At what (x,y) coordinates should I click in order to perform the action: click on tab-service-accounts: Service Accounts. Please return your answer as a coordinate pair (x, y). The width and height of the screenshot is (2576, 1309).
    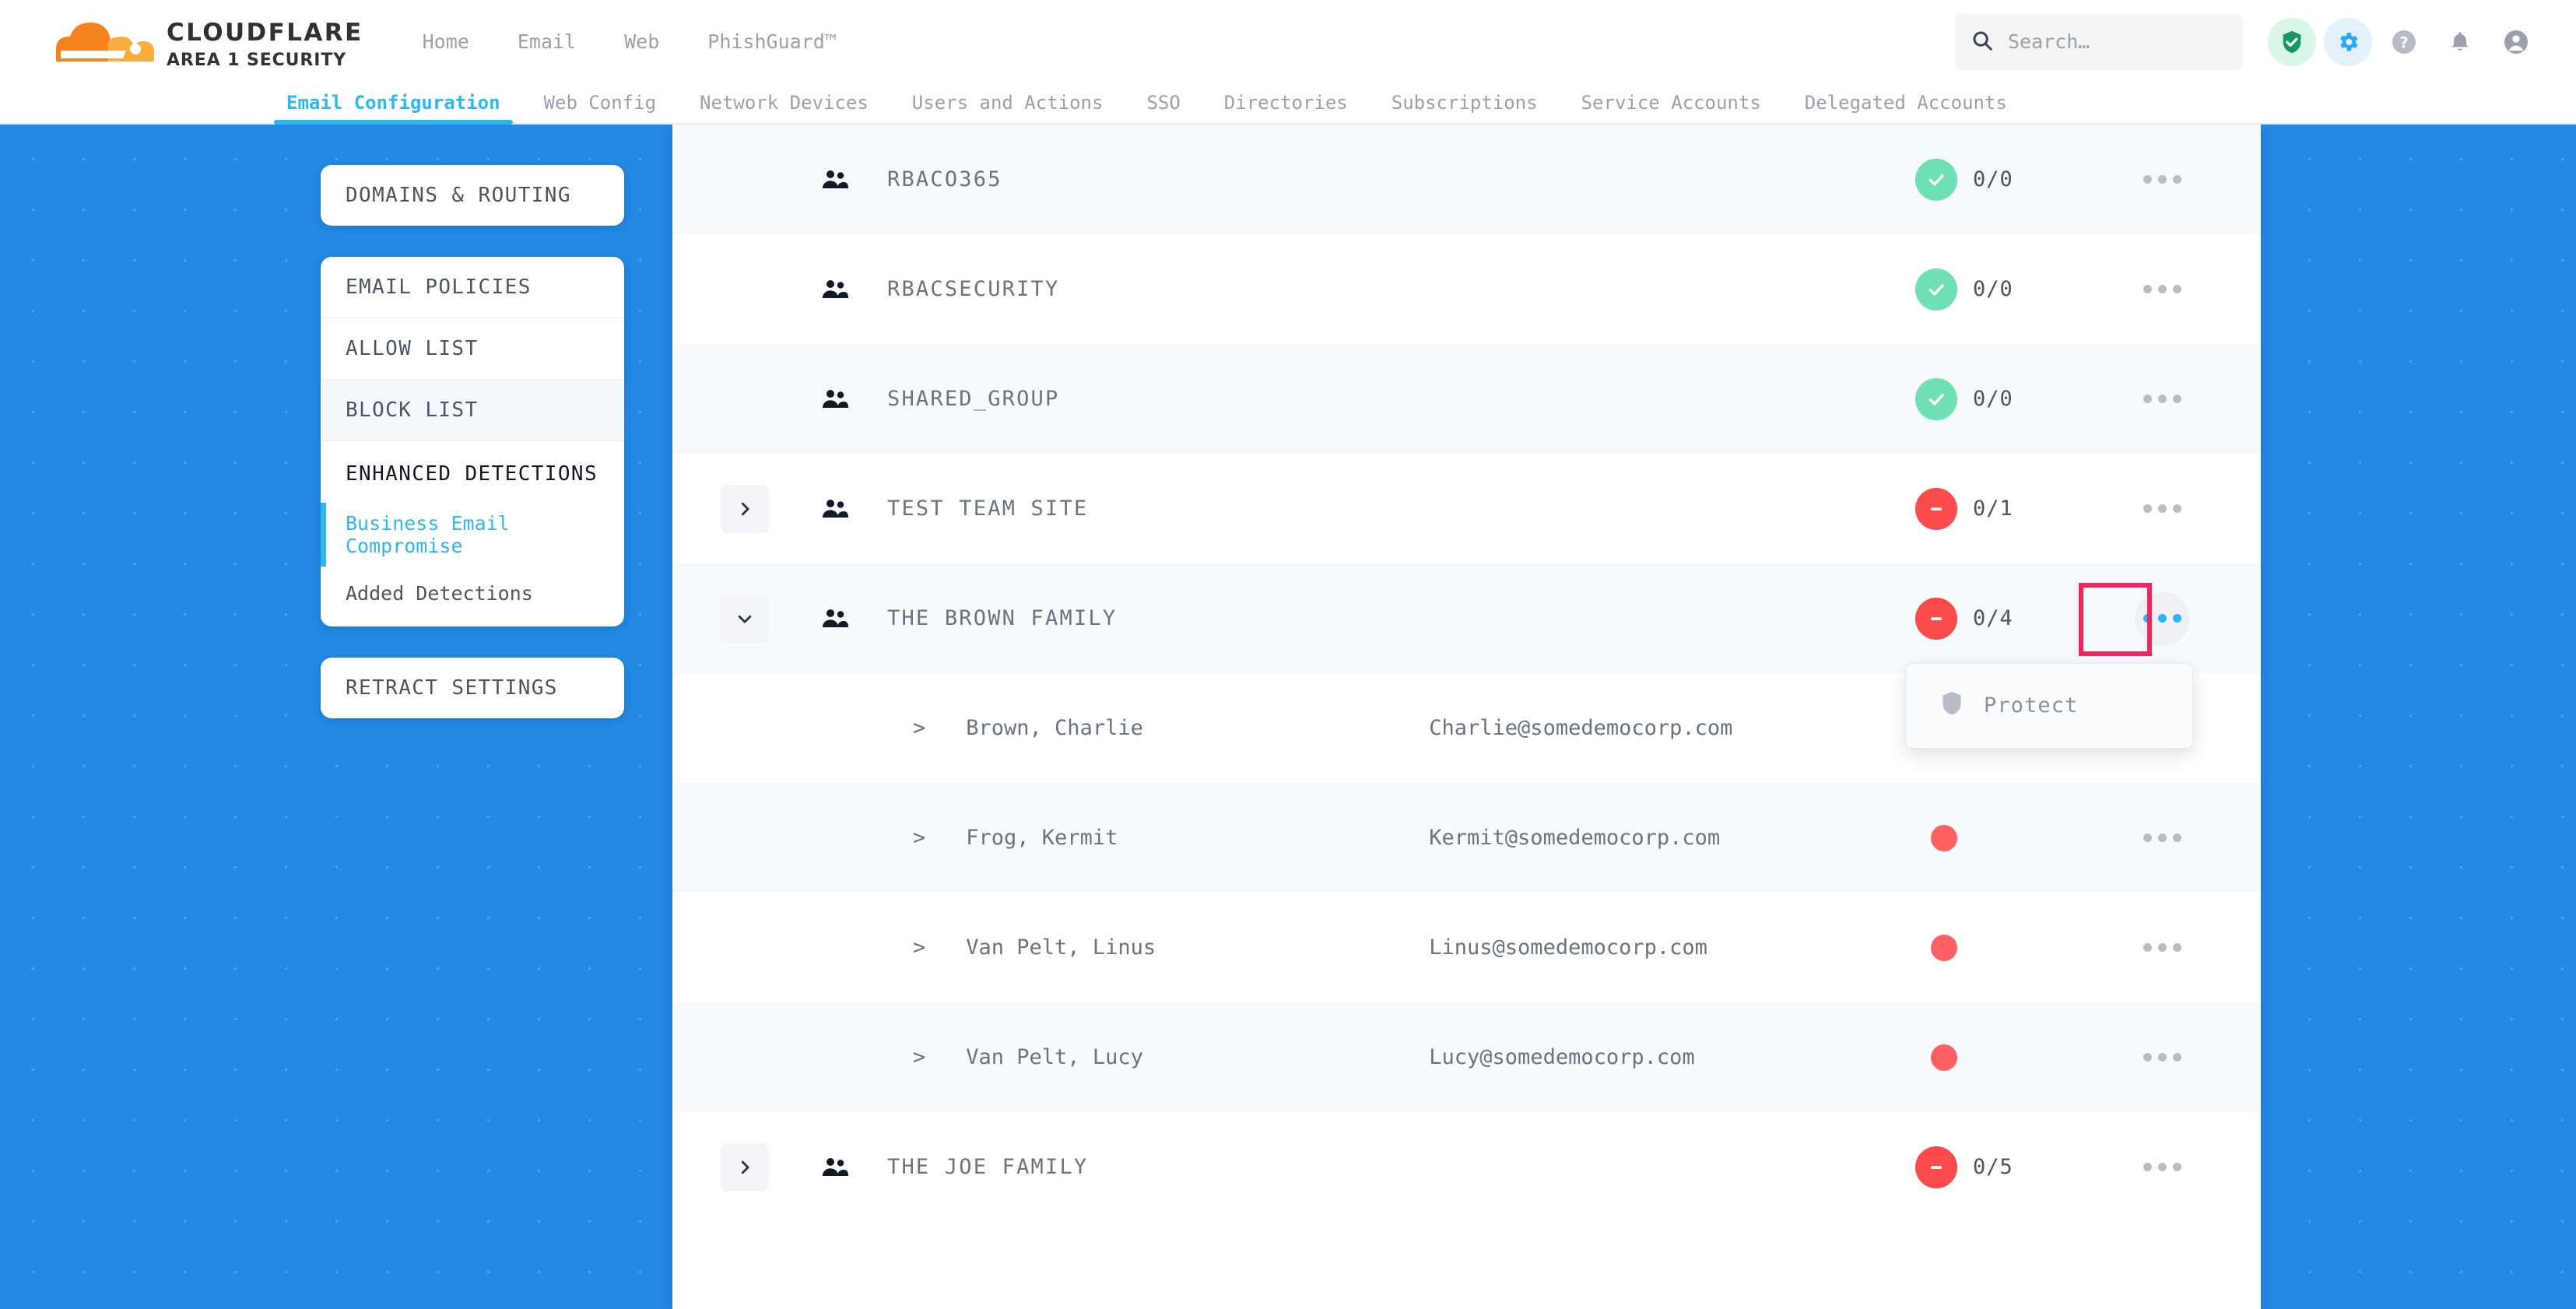
    Looking at the image, I should click on (1671, 103).